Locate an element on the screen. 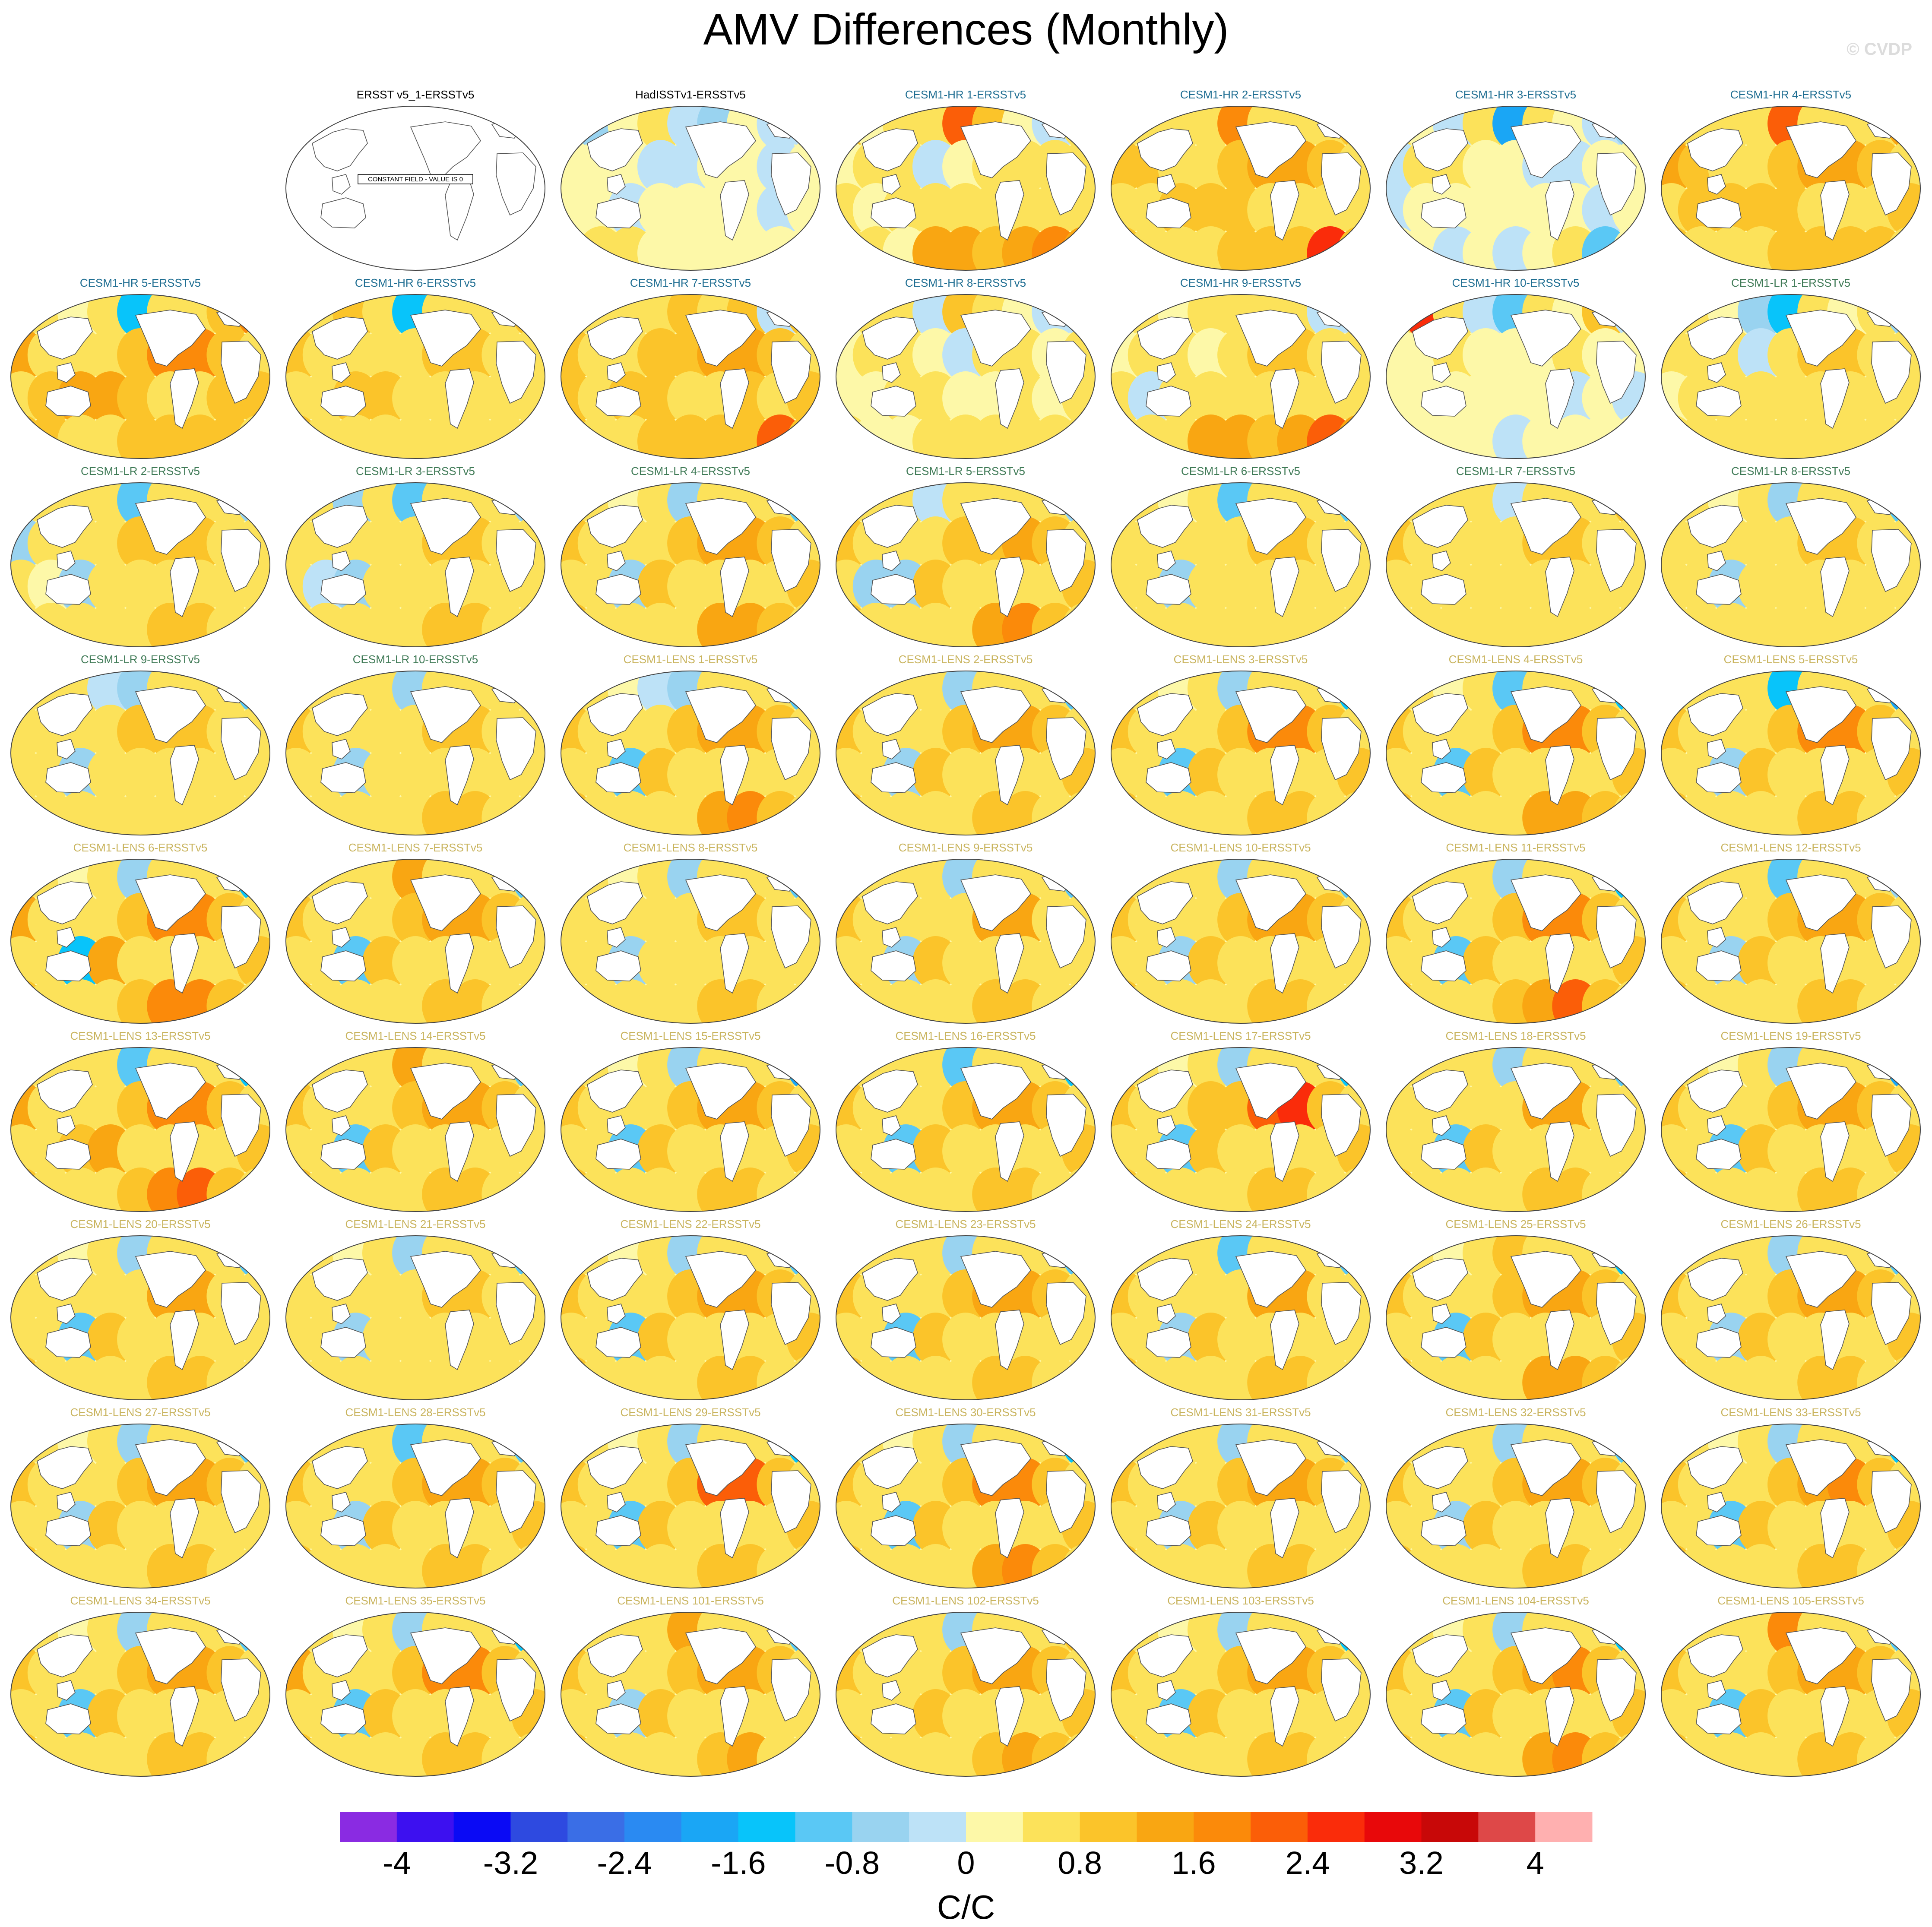 The height and width of the screenshot is (1927, 1932). panel-title: CESM1-HR 6-ERSSTv5 is located at coordinates (416, 282).